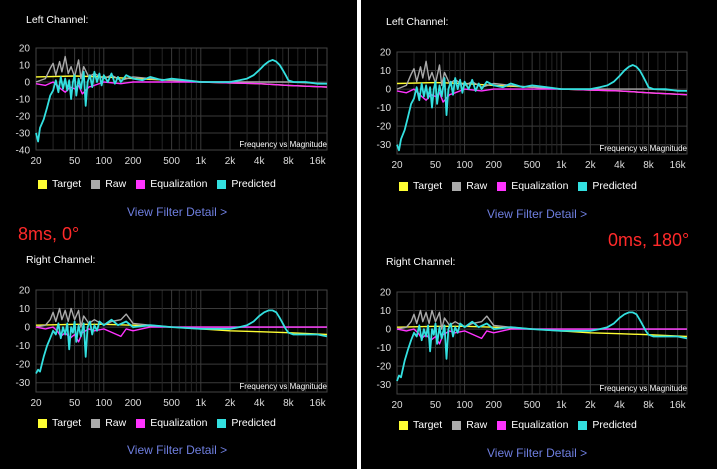 This screenshot has width=717, height=469. I want to click on panel-divider, so click(359, 234).